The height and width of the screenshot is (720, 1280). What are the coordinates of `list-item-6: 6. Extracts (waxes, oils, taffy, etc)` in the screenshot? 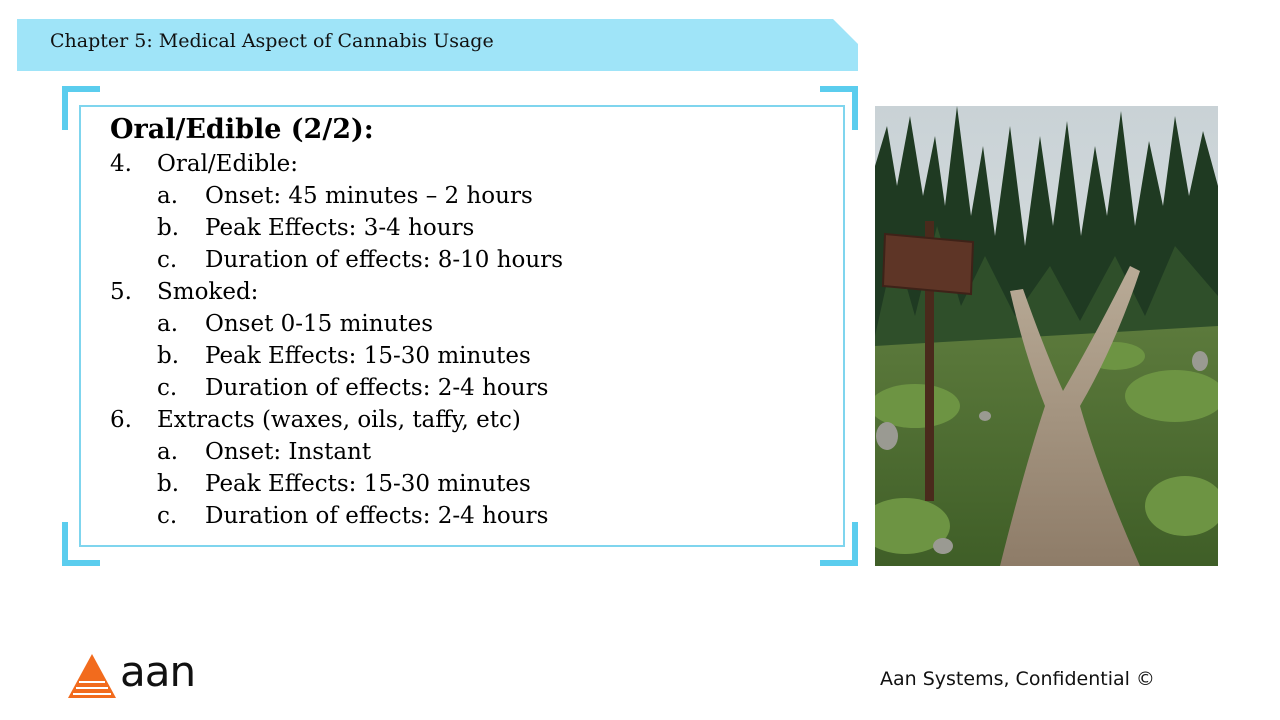 It's located at (470, 420).